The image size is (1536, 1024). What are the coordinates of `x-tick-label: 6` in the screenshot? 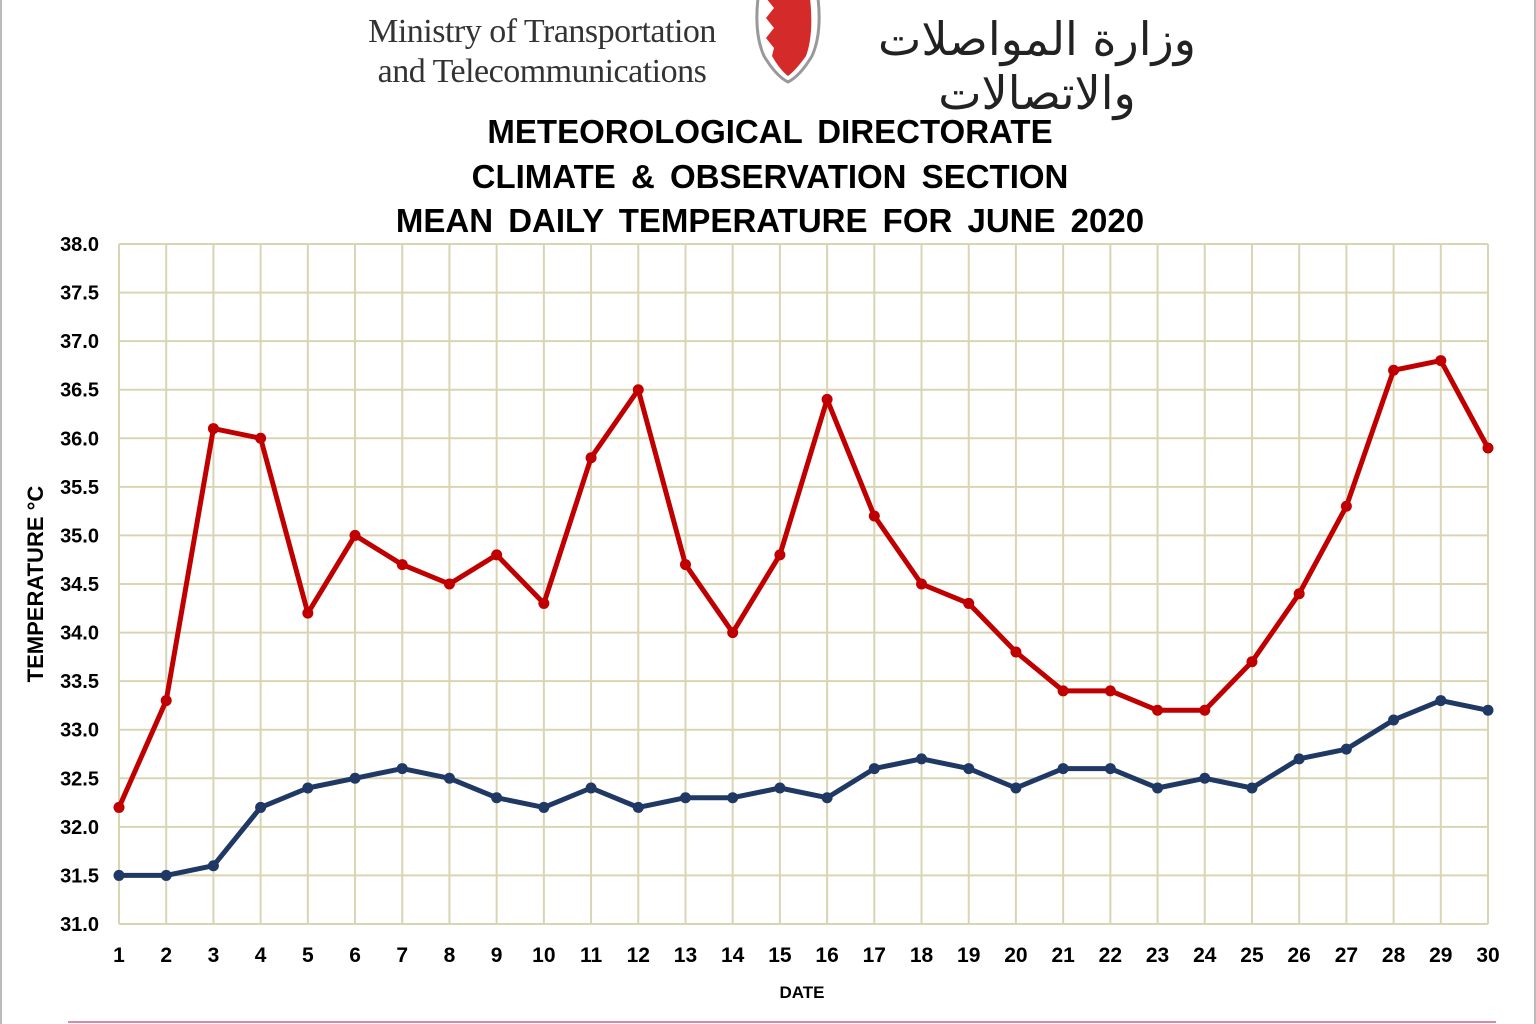 It's located at (355, 955).